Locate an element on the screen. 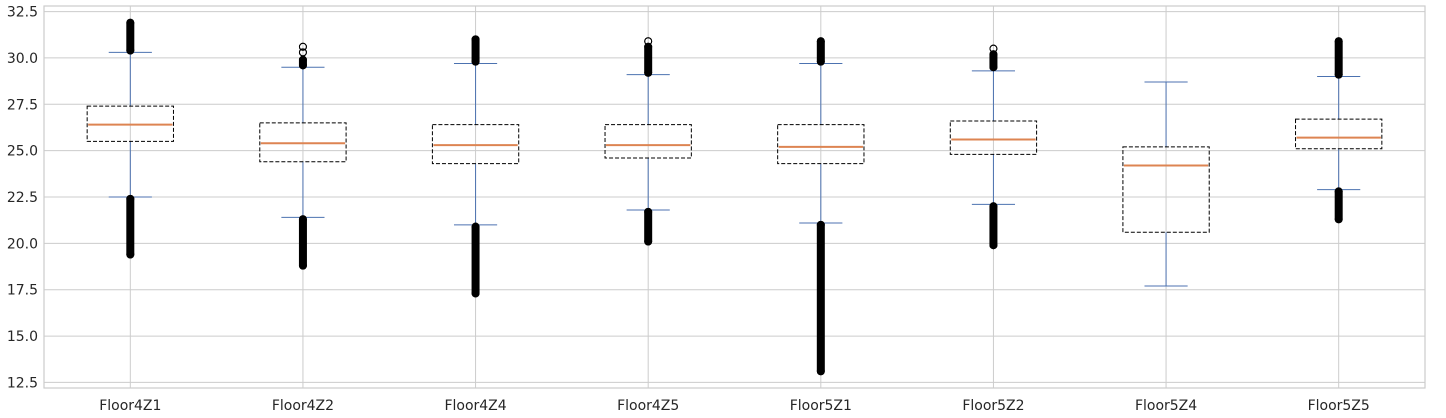 This screenshot has width=1446, height=418. box-Floor4Z2 is located at coordinates (303, 156).